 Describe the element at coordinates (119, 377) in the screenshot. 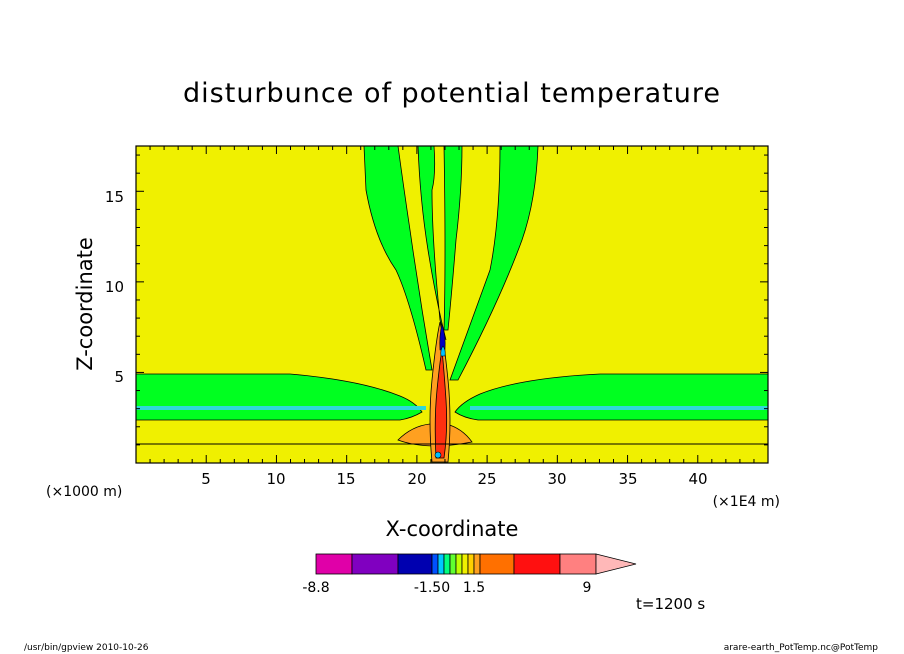

I see `y-tick-label: 5` at that location.